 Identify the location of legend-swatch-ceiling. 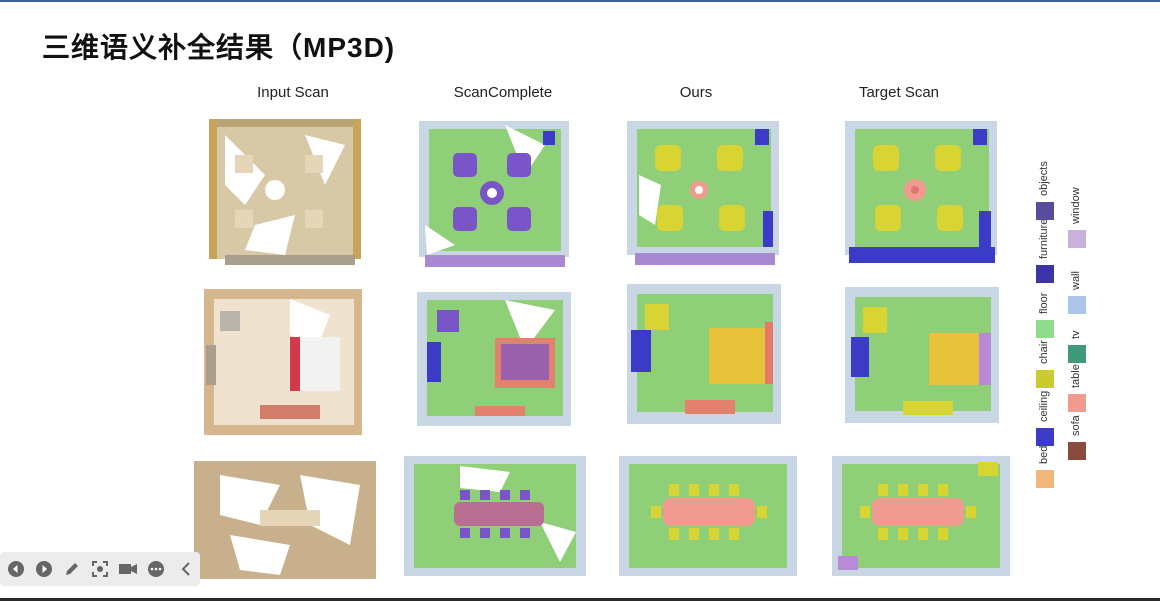
(1045, 437).